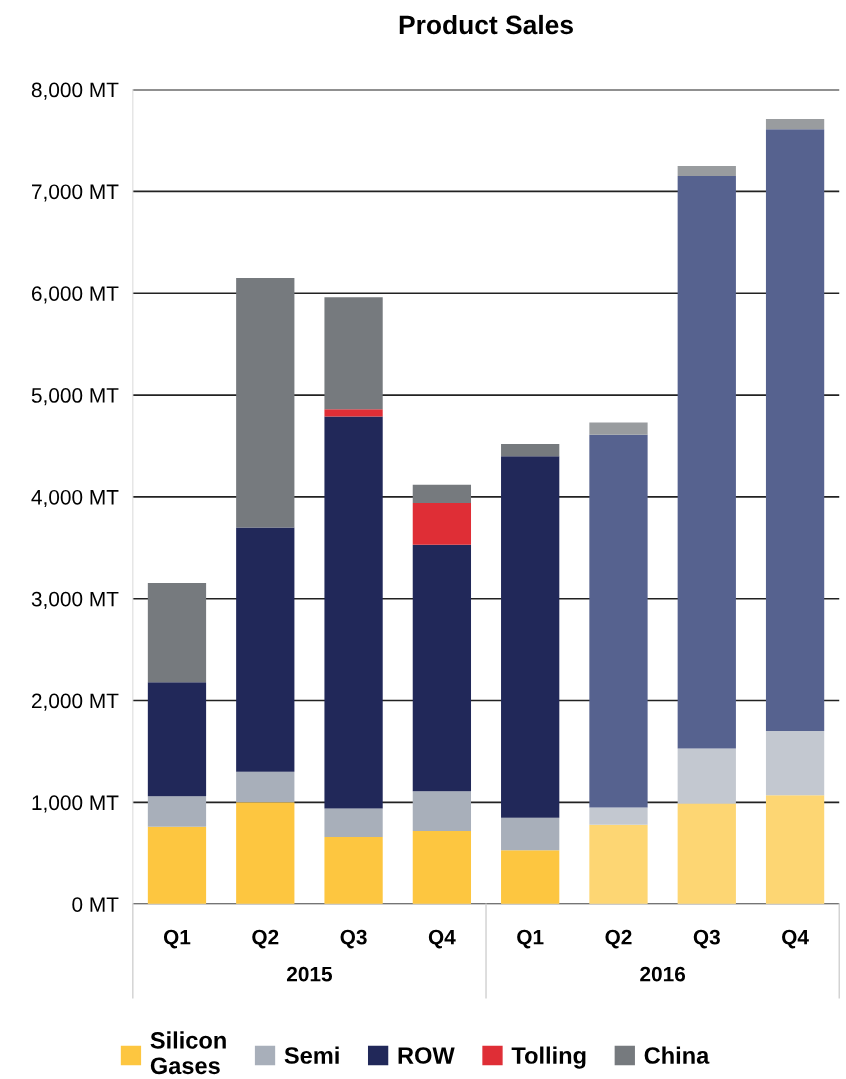 This screenshot has height=1079, width=846. Describe the element at coordinates (75, 498) in the screenshot. I see `y-tick-label: 4,000 MT` at that location.